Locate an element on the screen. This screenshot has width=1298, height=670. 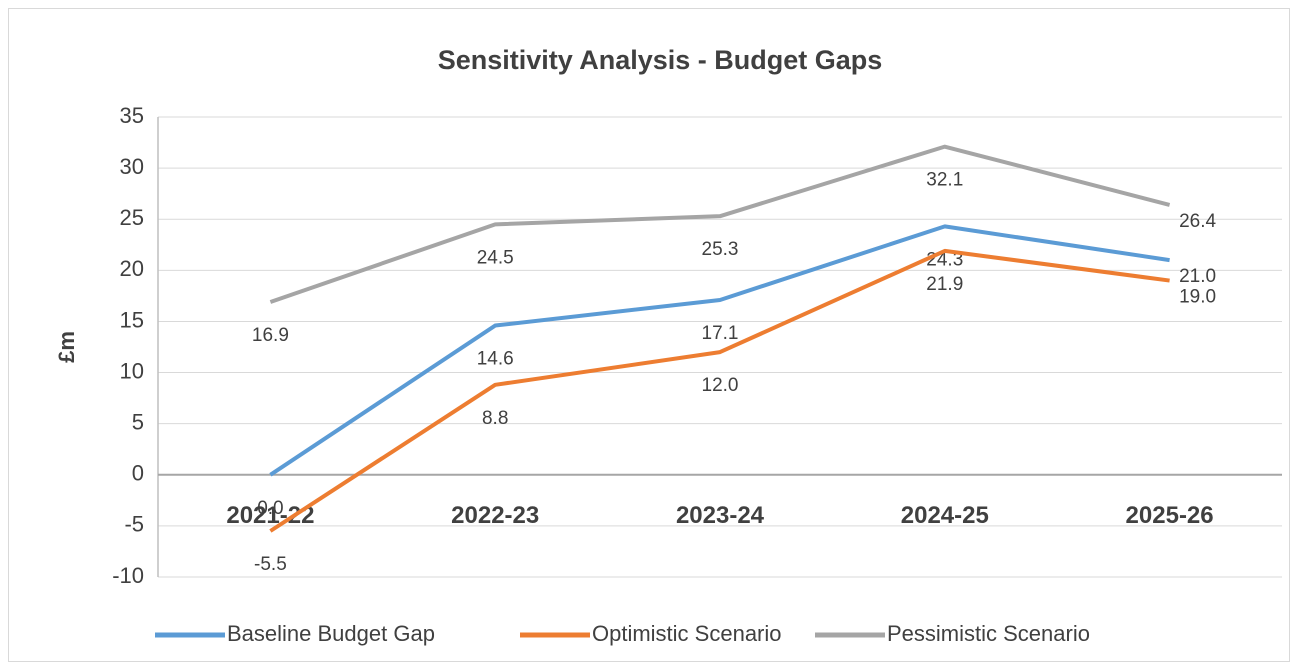
data-label: 26.4 is located at coordinates (1197, 221).